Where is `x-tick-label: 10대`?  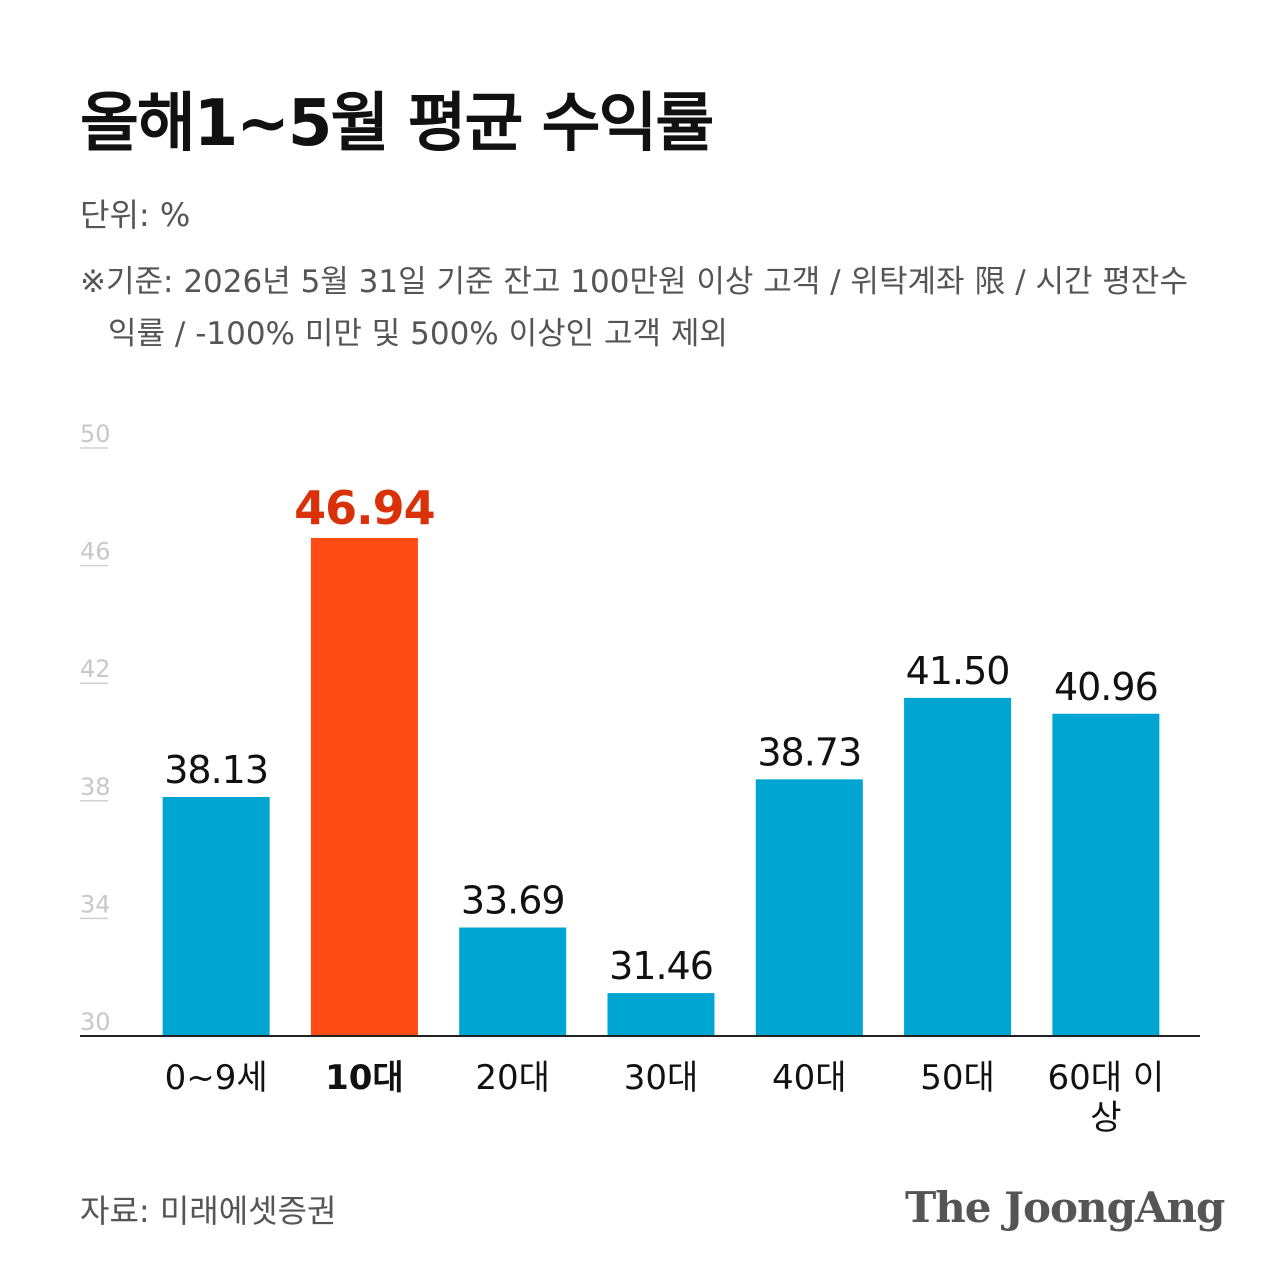 x-tick-label: 10대 is located at coordinates (364, 1078).